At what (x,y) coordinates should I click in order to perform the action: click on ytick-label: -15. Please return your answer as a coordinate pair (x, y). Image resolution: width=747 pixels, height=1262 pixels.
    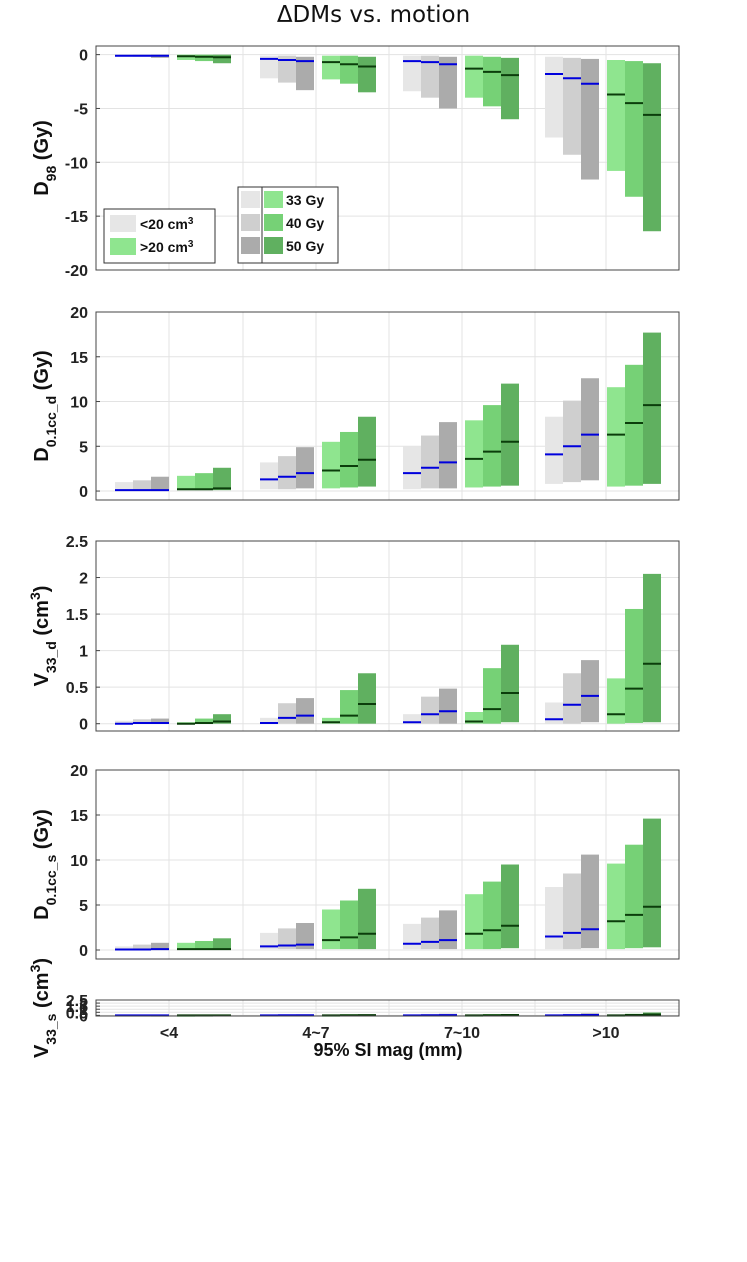
    Looking at the image, I should click on (76, 217).